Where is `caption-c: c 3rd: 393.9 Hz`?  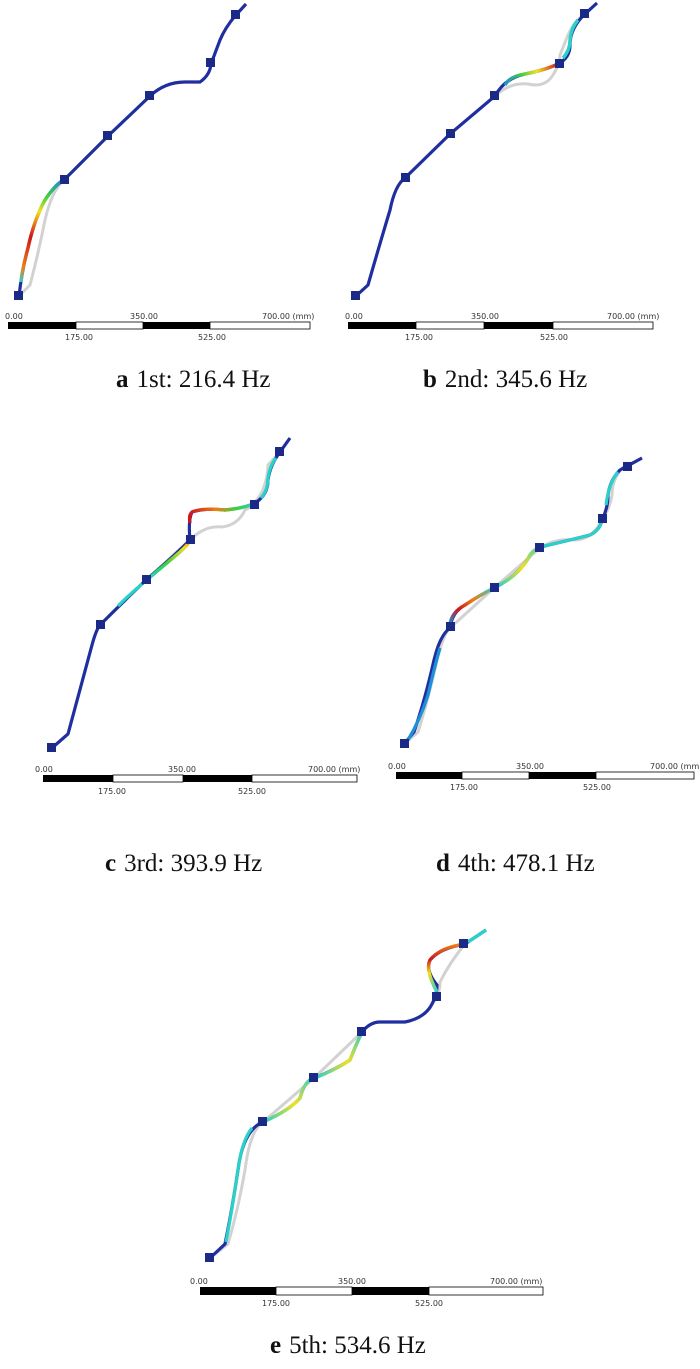
caption-c: c 3rd: 393.9 Hz is located at coordinates (183, 864).